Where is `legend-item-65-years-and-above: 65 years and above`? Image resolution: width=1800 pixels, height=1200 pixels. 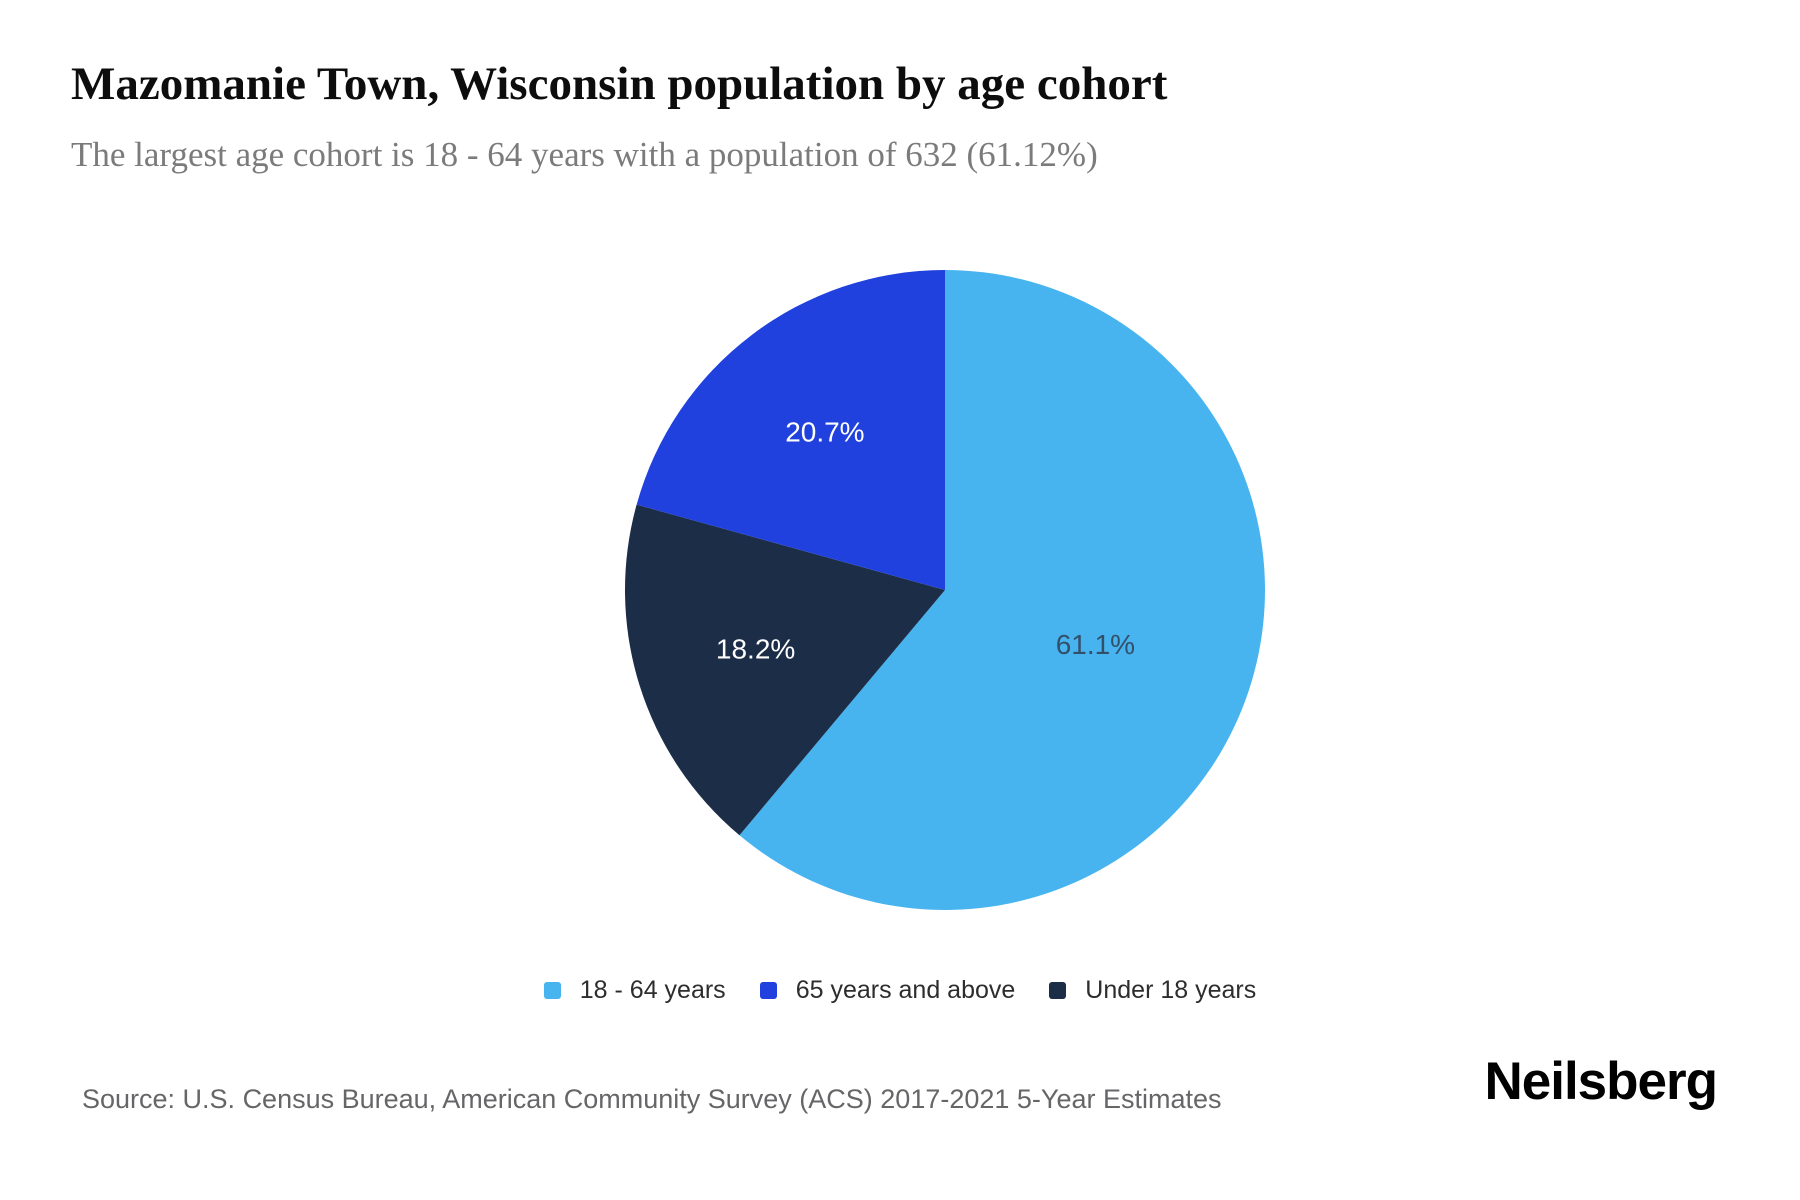 legend-item-65-years-and-above: 65 years and above is located at coordinates (887, 990).